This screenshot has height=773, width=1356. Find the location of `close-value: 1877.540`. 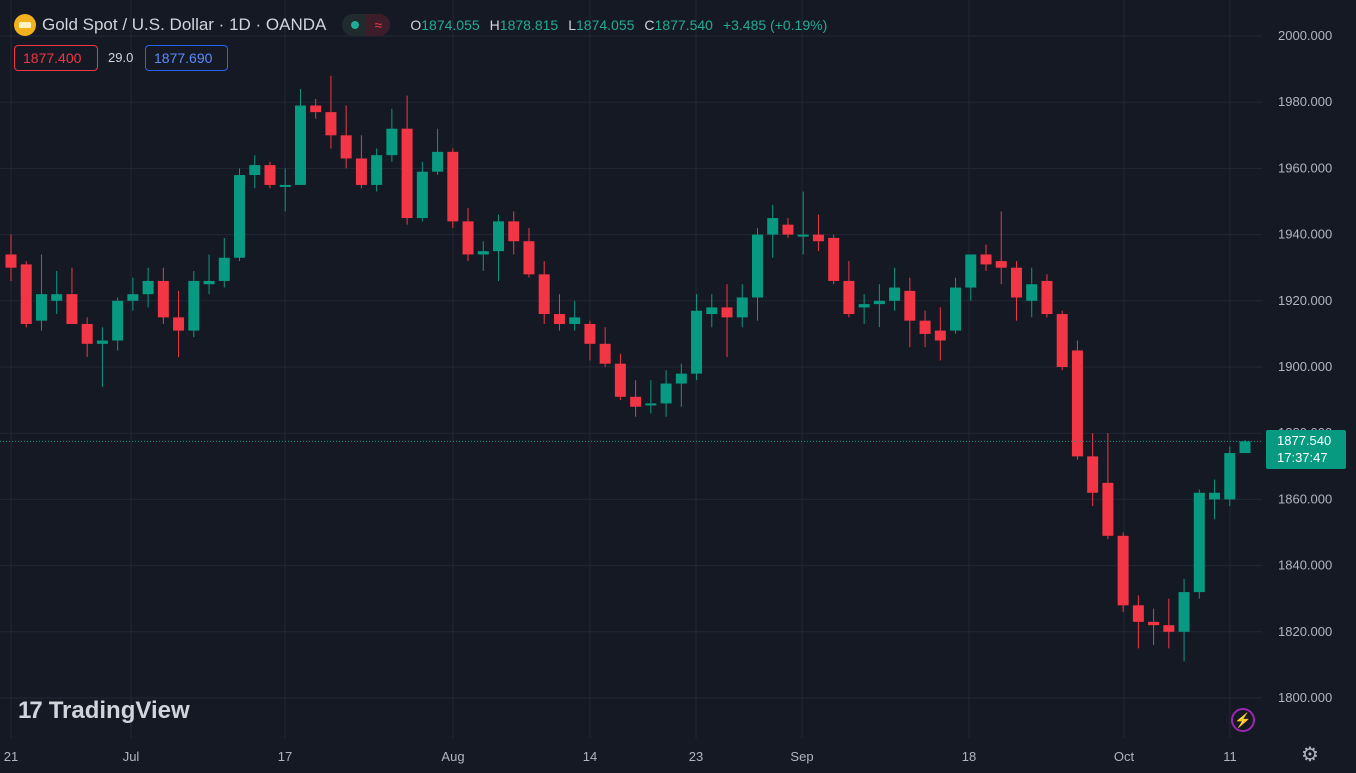

close-value: 1877.540 is located at coordinates (683, 25).